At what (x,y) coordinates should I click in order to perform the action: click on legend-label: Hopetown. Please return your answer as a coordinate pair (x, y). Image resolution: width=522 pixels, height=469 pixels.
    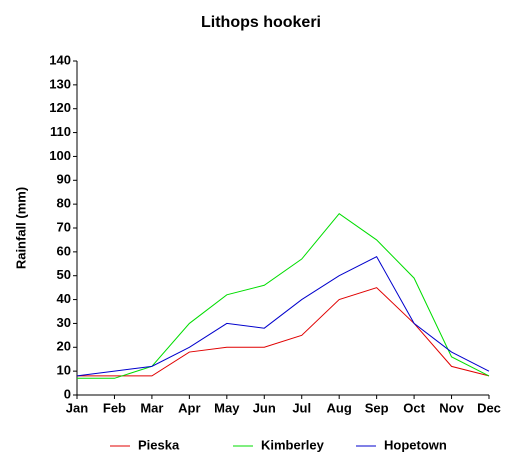
    Looking at the image, I should click on (415, 444).